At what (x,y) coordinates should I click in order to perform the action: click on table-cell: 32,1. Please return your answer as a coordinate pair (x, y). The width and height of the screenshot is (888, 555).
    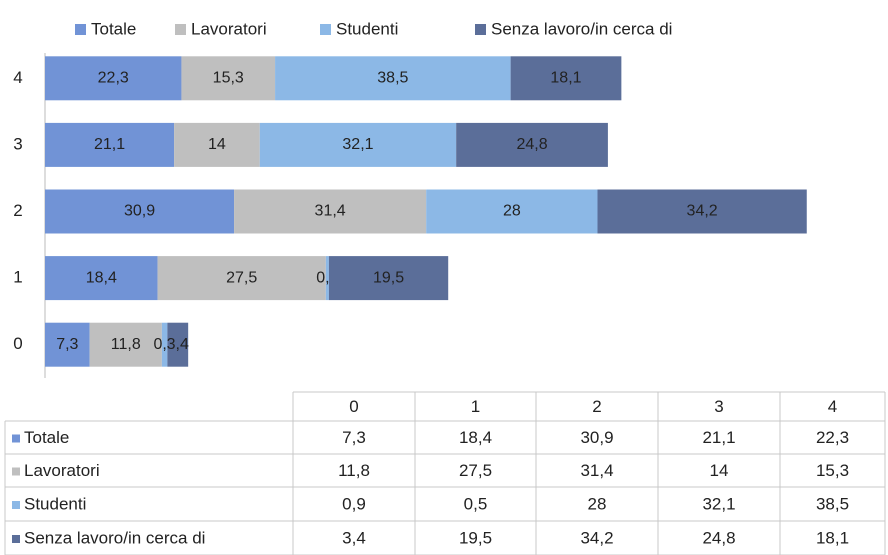
    Looking at the image, I should click on (718, 503).